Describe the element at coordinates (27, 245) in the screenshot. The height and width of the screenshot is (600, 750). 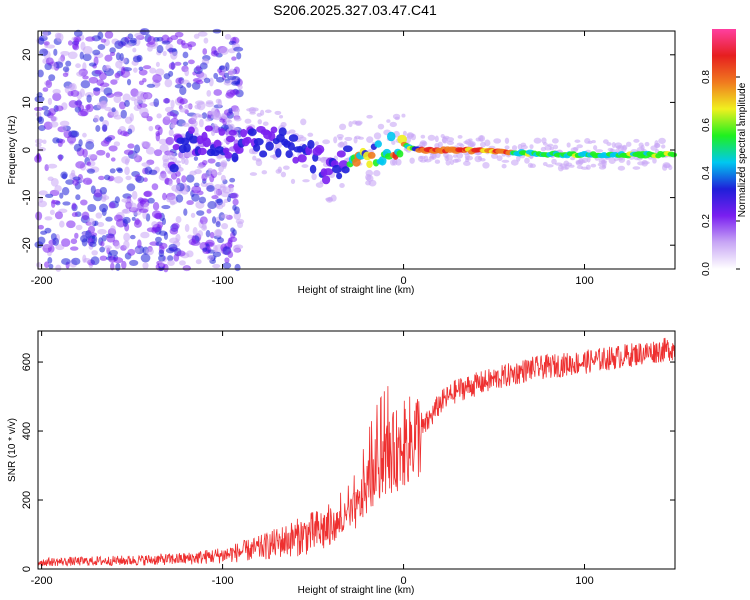
I see `y-tick-label: -20` at that location.